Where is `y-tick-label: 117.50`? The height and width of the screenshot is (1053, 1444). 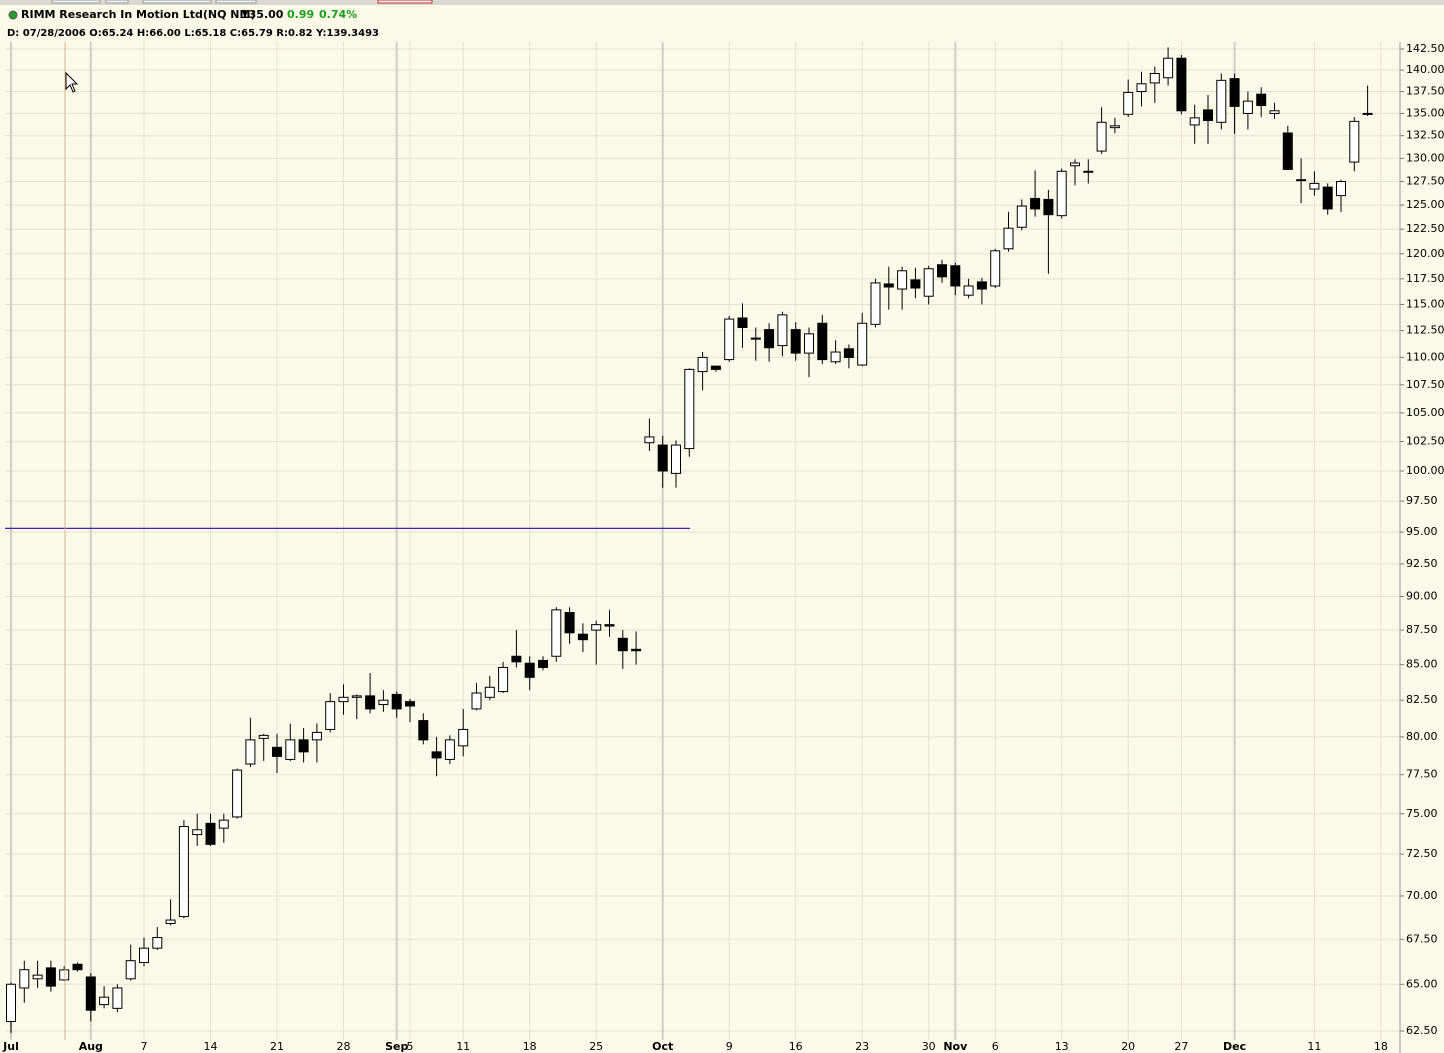 y-tick-label: 117.50 is located at coordinates (1425, 278).